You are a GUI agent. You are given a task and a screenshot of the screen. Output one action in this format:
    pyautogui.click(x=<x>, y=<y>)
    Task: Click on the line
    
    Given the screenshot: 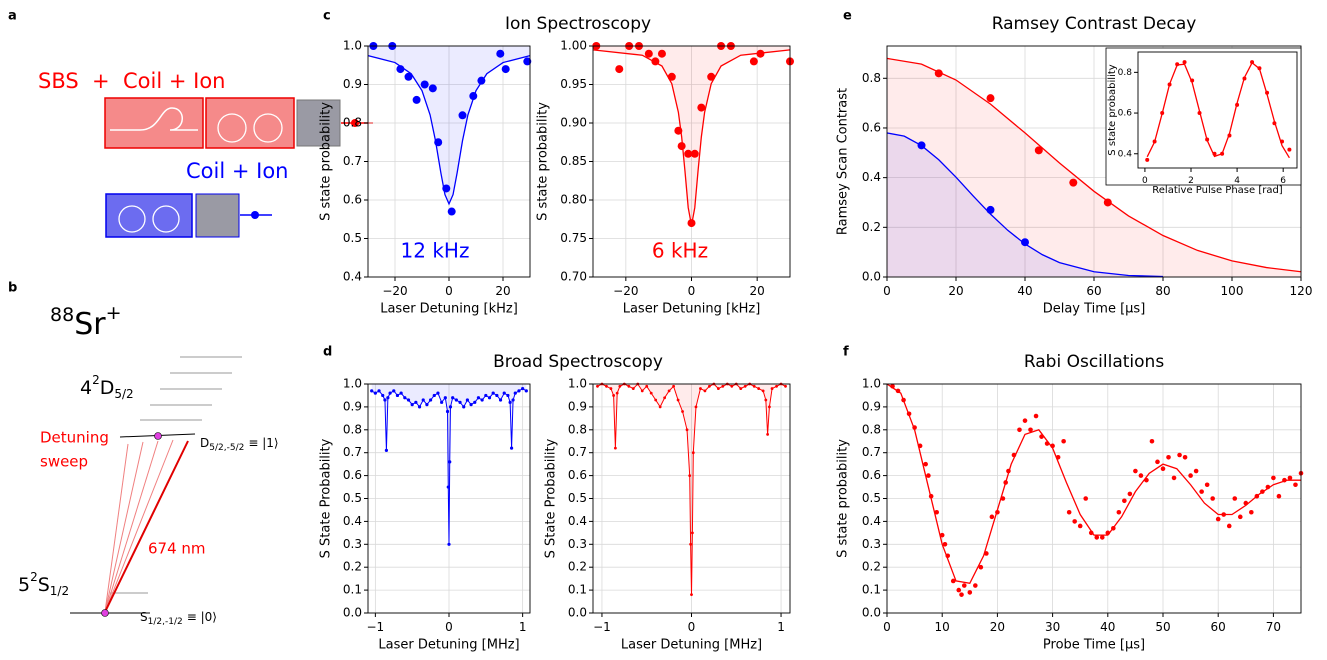 What is the action you would take?
    pyautogui.click(x=1093, y=483)
    